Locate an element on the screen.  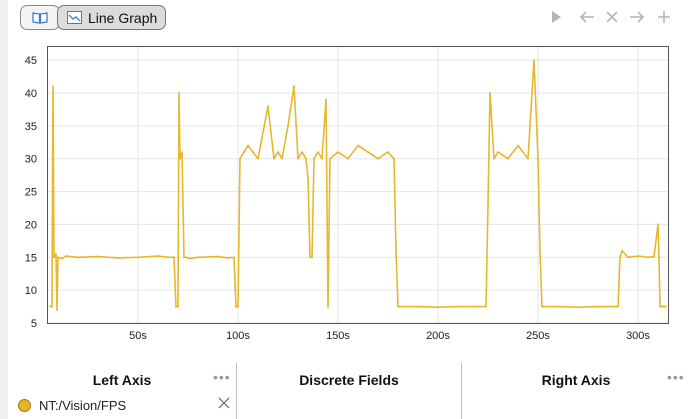
close-icon is located at coordinates (612, 17).